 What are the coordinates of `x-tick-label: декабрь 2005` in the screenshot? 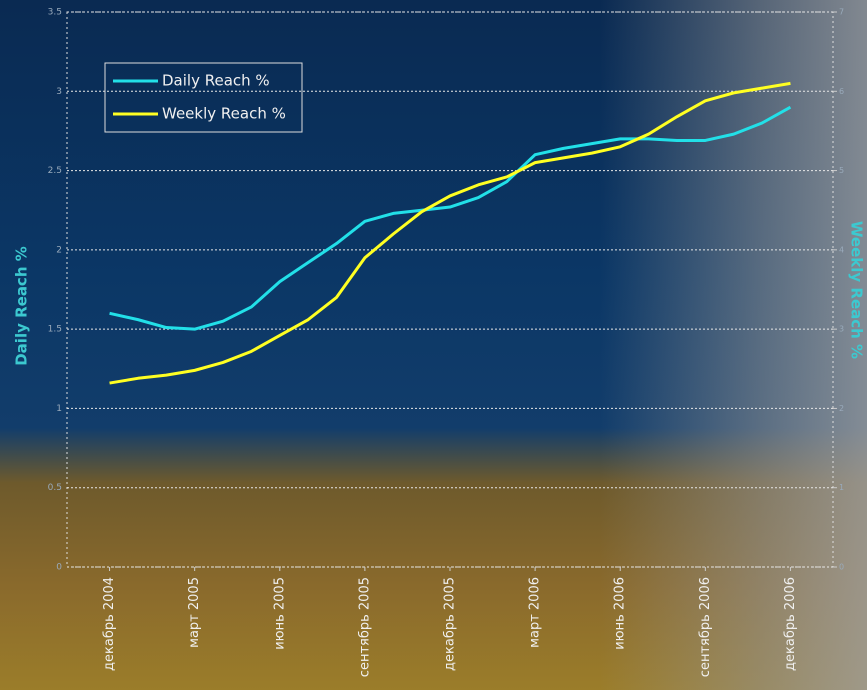 It's located at (450, 624).